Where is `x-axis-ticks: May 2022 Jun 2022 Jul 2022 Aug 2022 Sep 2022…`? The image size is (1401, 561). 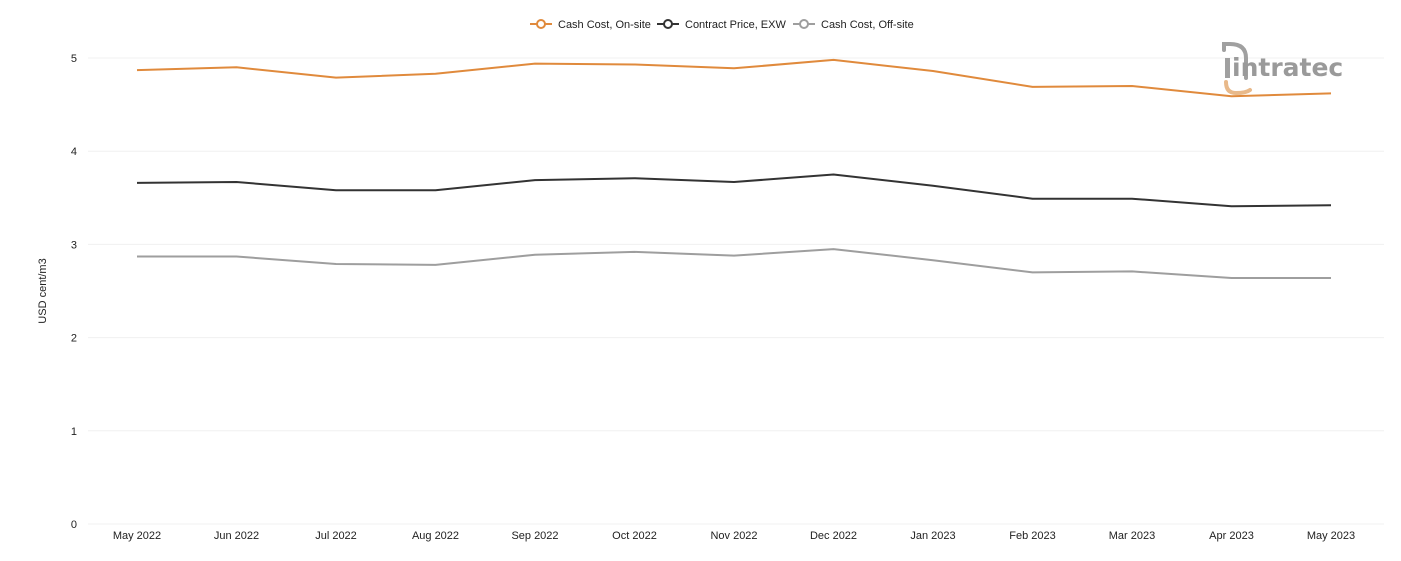
x-axis-ticks: May 2022 Jun 2022 Jul 2022 Aug 2022 Sep 2022… is located at coordinates (734, 536).